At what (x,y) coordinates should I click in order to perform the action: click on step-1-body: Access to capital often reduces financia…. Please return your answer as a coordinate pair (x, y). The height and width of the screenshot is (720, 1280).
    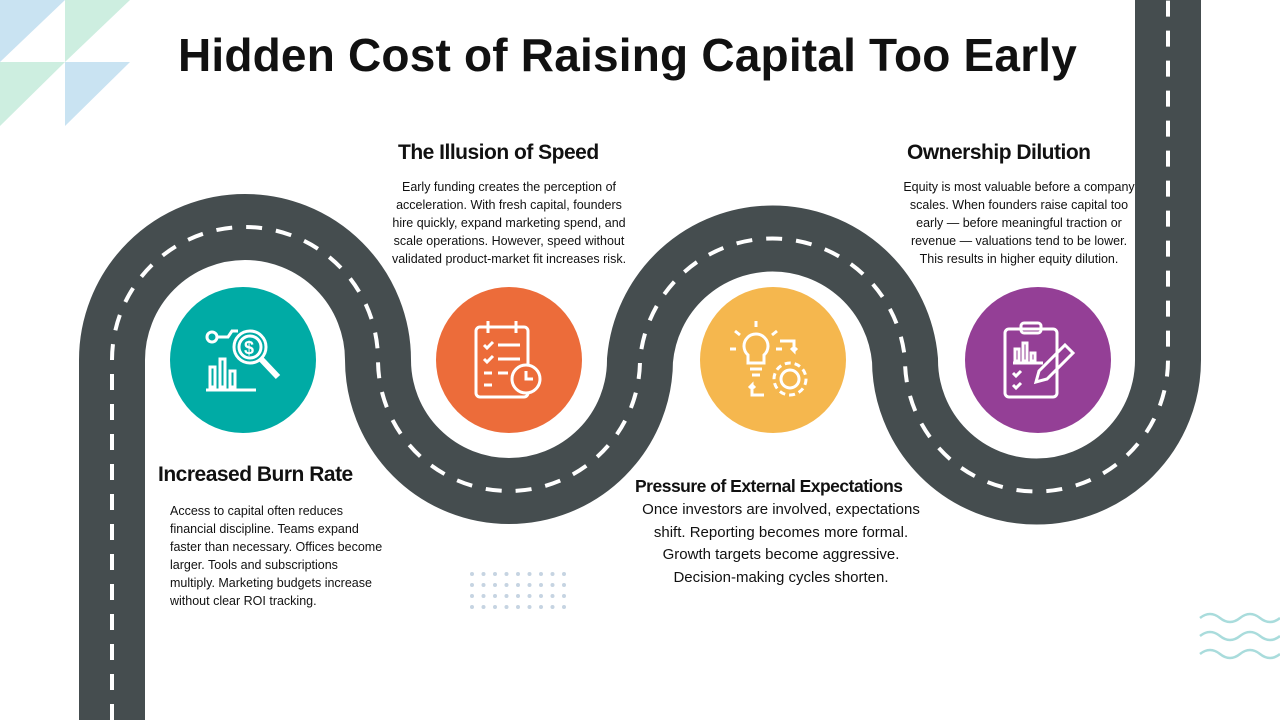
    Looking at the image, I should click on (276, 556).